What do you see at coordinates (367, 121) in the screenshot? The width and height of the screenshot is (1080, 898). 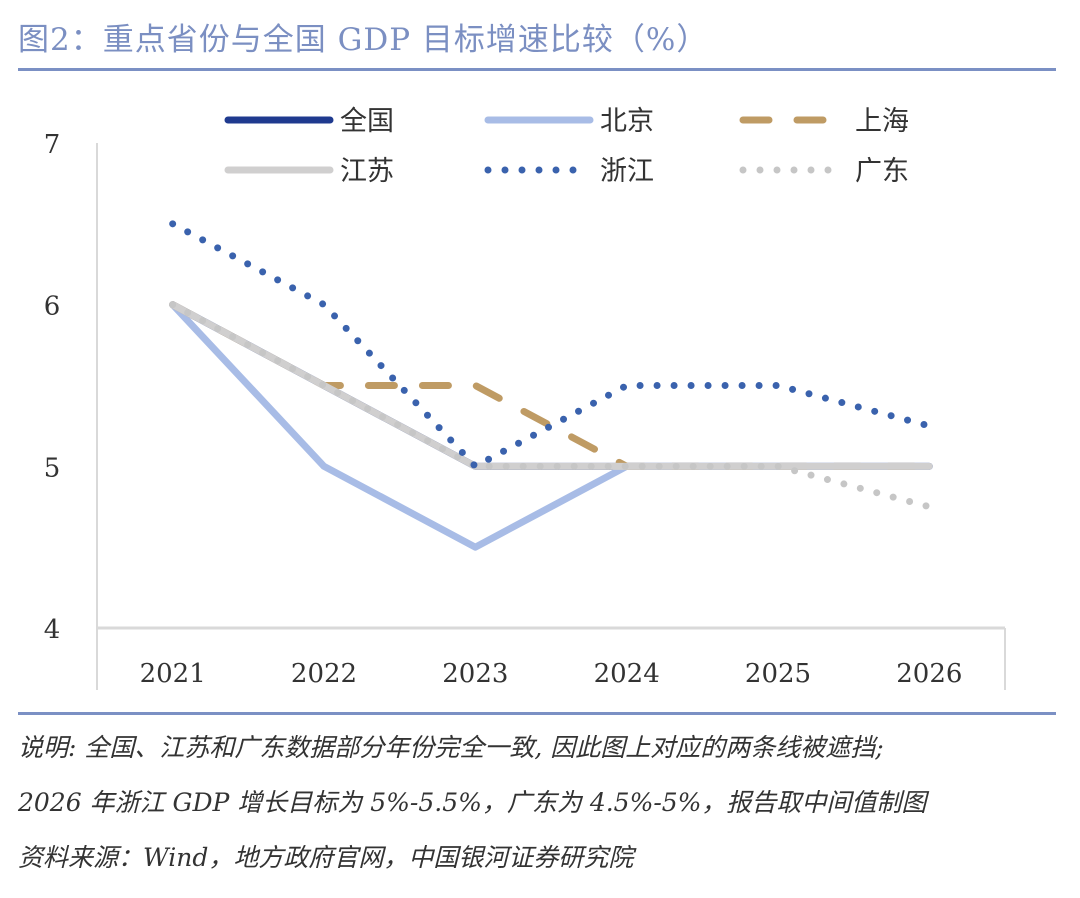 I see `legend-label: 全国` at bounding box center [367, 121].